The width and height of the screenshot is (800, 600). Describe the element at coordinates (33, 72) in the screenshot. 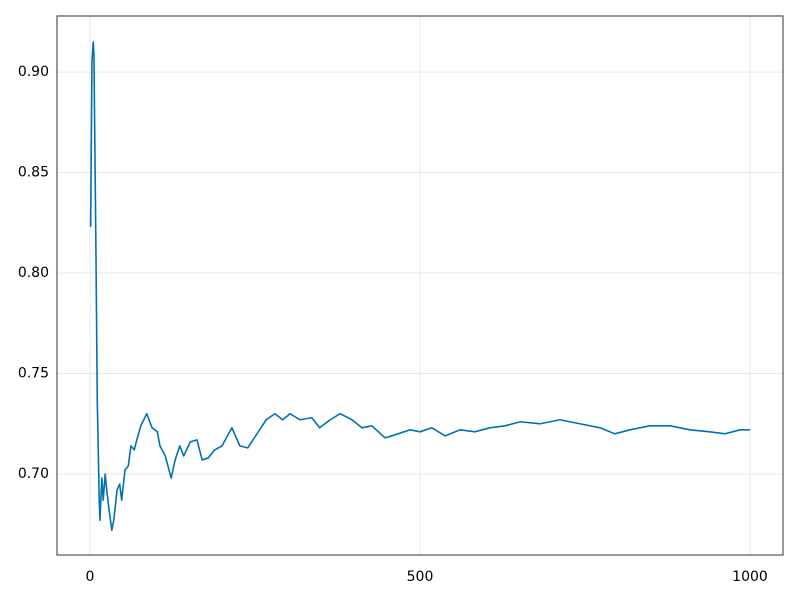

I see `y-tick-label: 0.90` at that location.